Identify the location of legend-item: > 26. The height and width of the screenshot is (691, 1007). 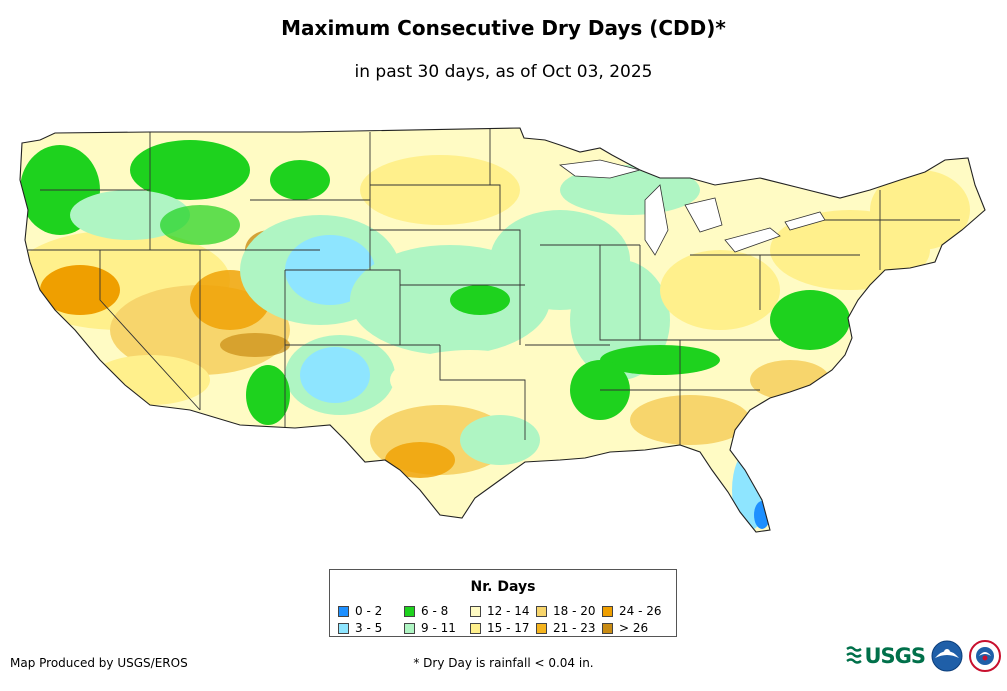
(635, 628).